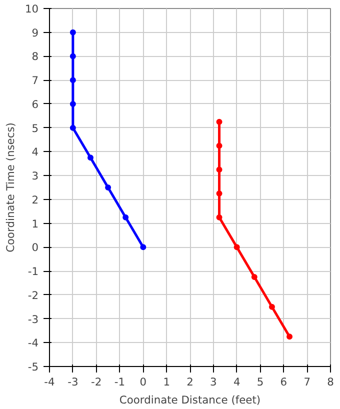 The height and width of the screenshot is (409, 340). What do you see at coordinates (33, 295) in the screenshot?
I see `y-tick-label: -2` at bounding box center [33, 295].